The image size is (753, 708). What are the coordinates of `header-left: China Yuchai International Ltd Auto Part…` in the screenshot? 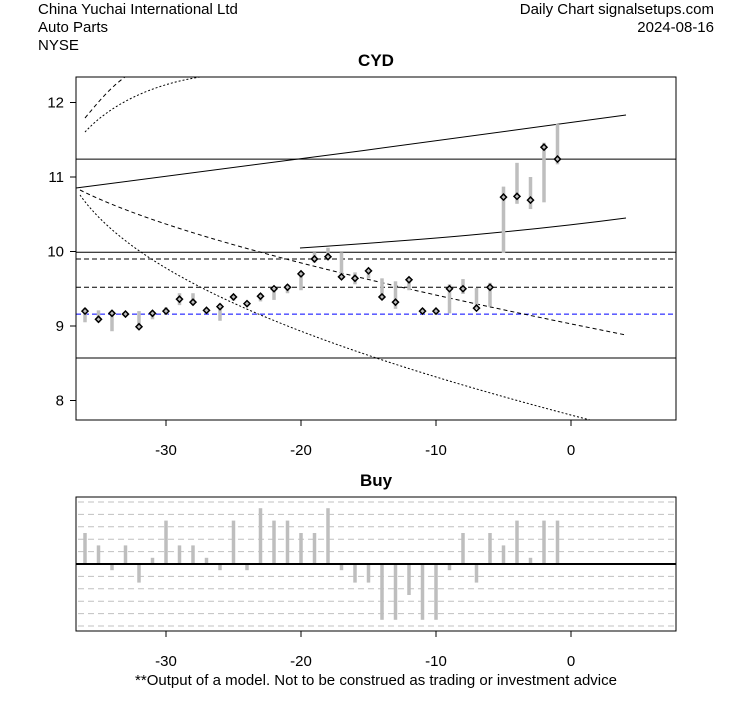 It's located at (138, 28).